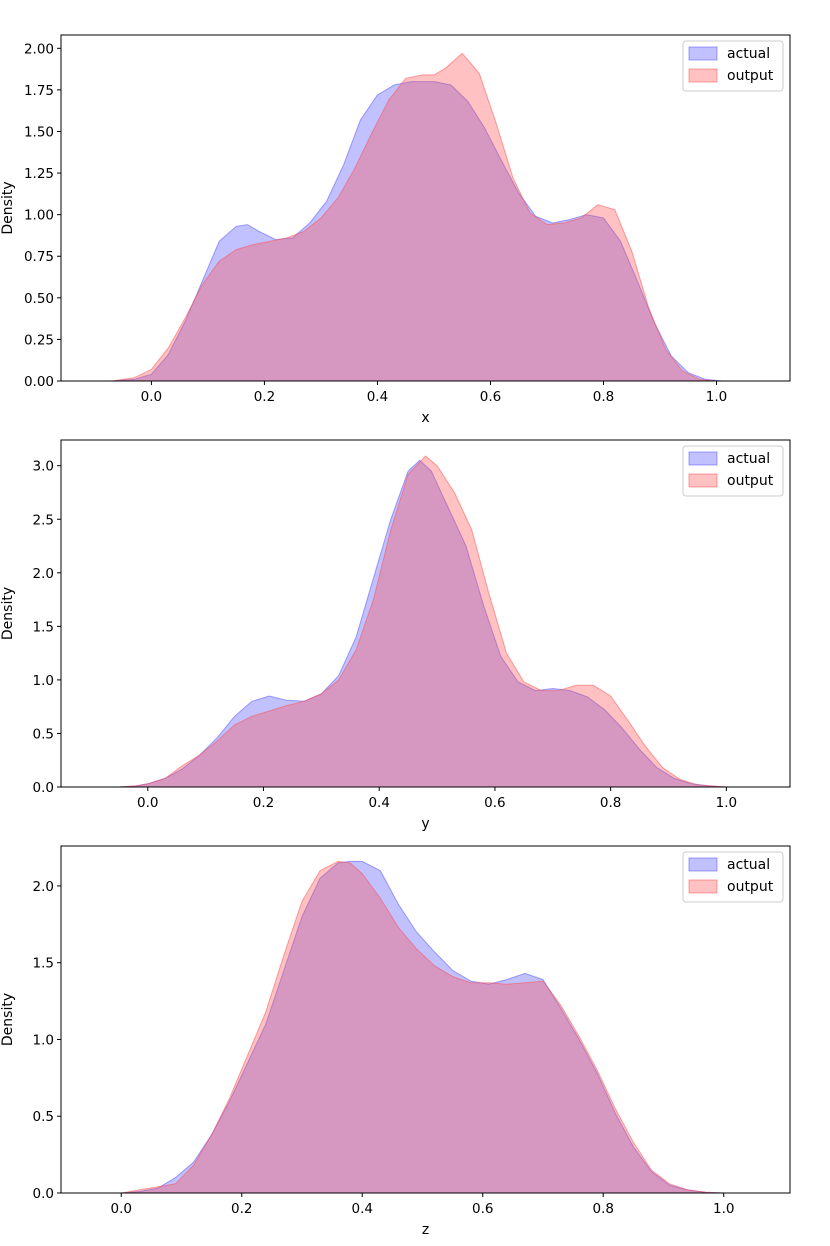  What do you see at coordinates (425, 824) in the screenshot?
I see `x-axis-label: y` at bounding box center [425, 824].